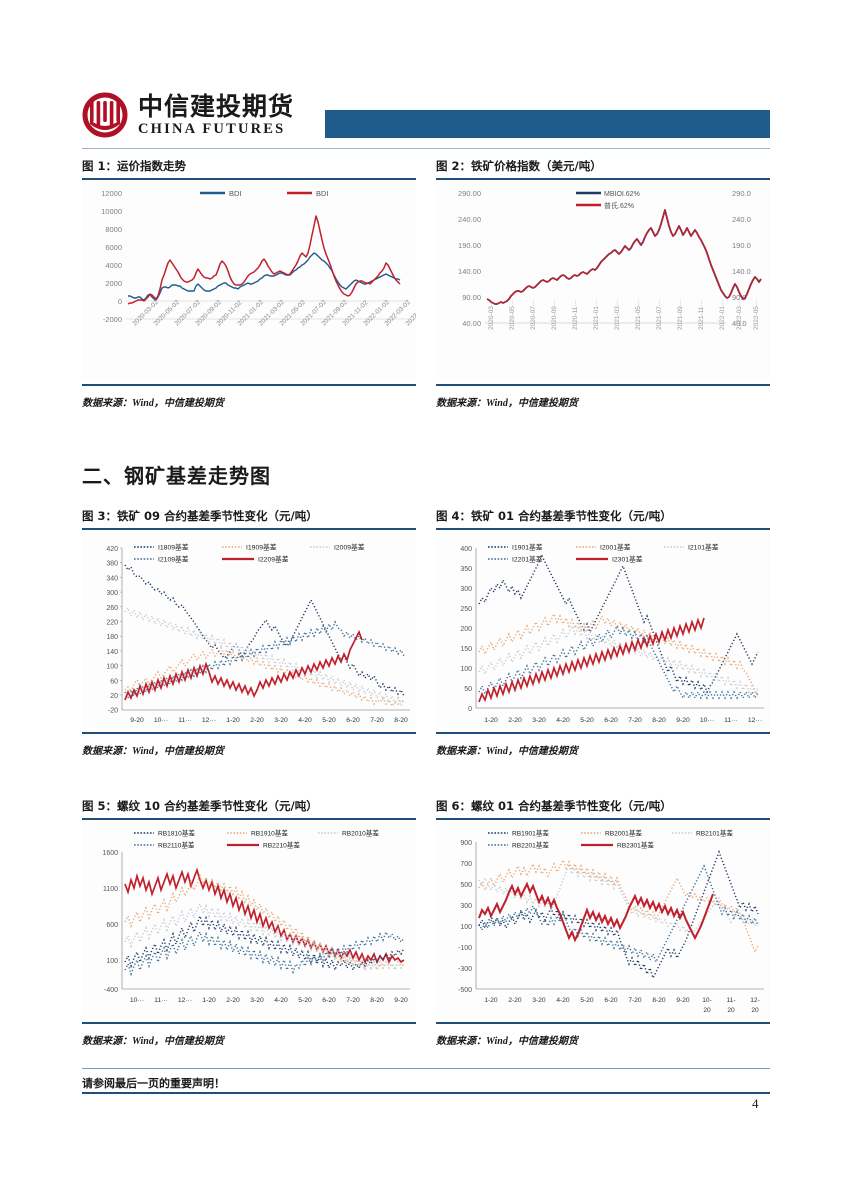  What do you see at coordinates (209, 720) in the screenshot?
I see `svg-text: 12···` at bounding box center [209, 720].